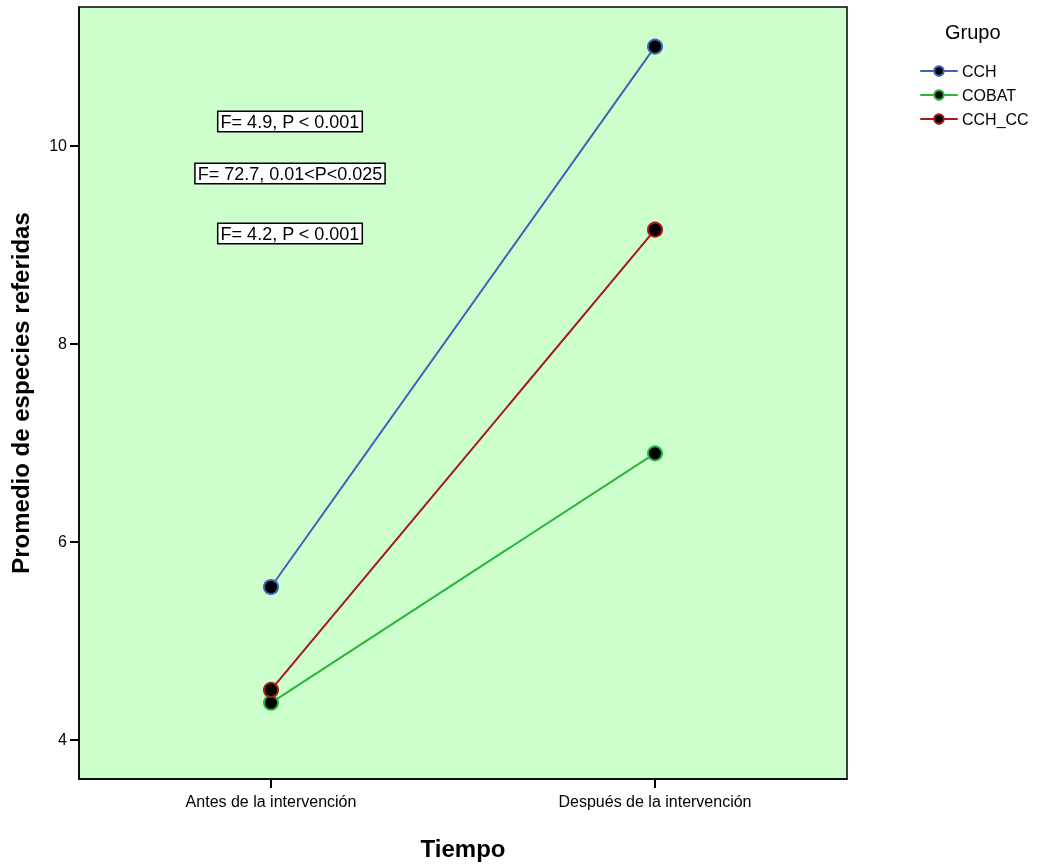 This screenshot has height=865, width=1042. I want to click on legend-label: CCH_CC, so click(995, 119).